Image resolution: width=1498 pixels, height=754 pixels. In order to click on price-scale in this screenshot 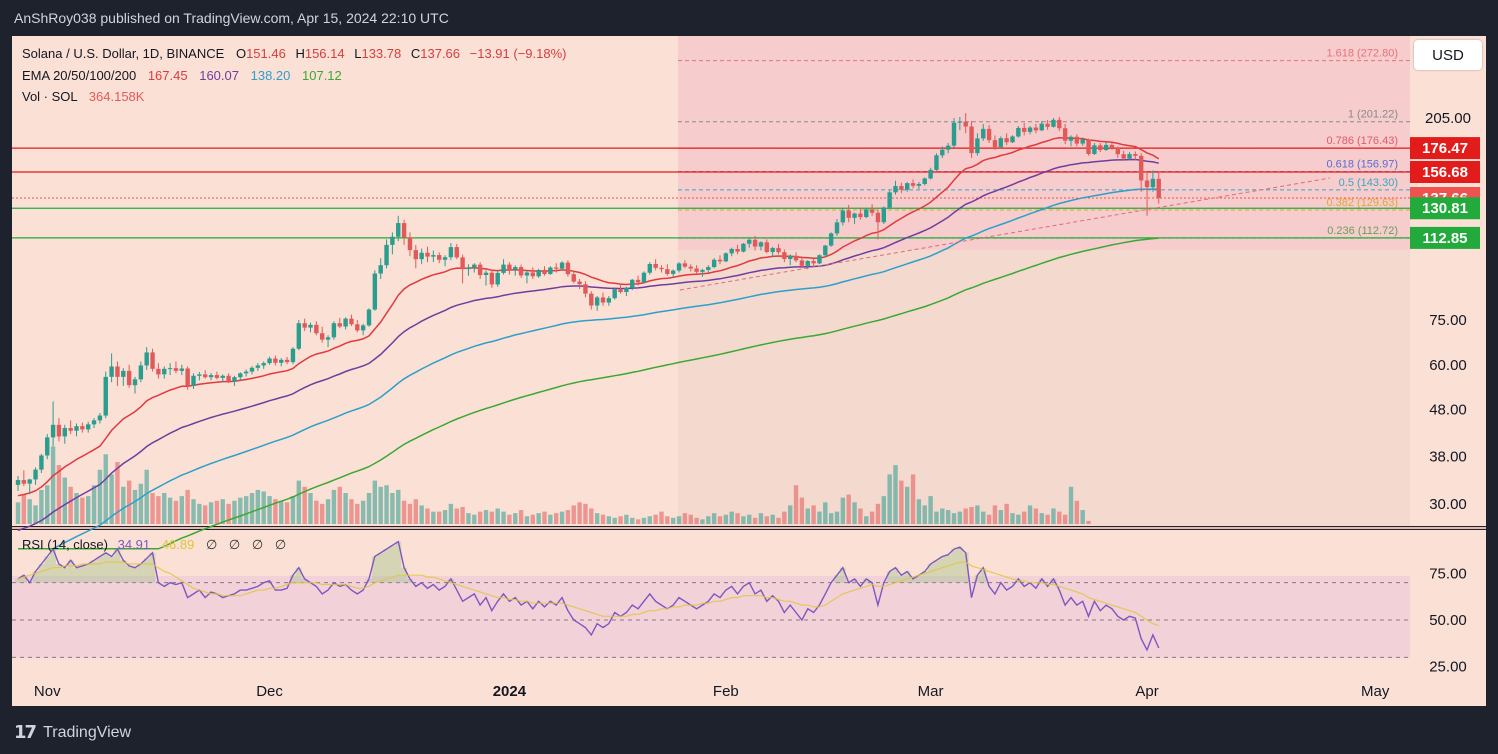, I will do `click(1448, 281)`.